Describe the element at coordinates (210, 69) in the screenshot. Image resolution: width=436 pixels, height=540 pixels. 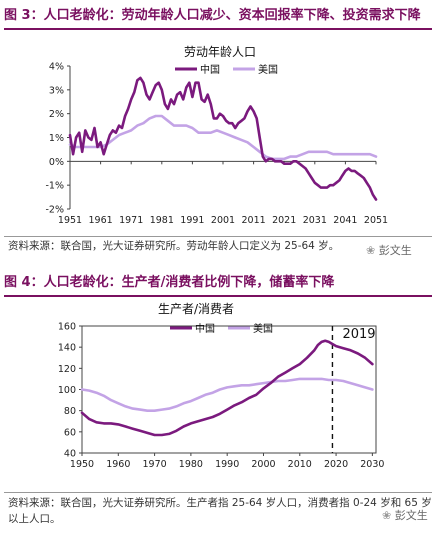
I see `chart1-legend-label-china: 中国` at that location.